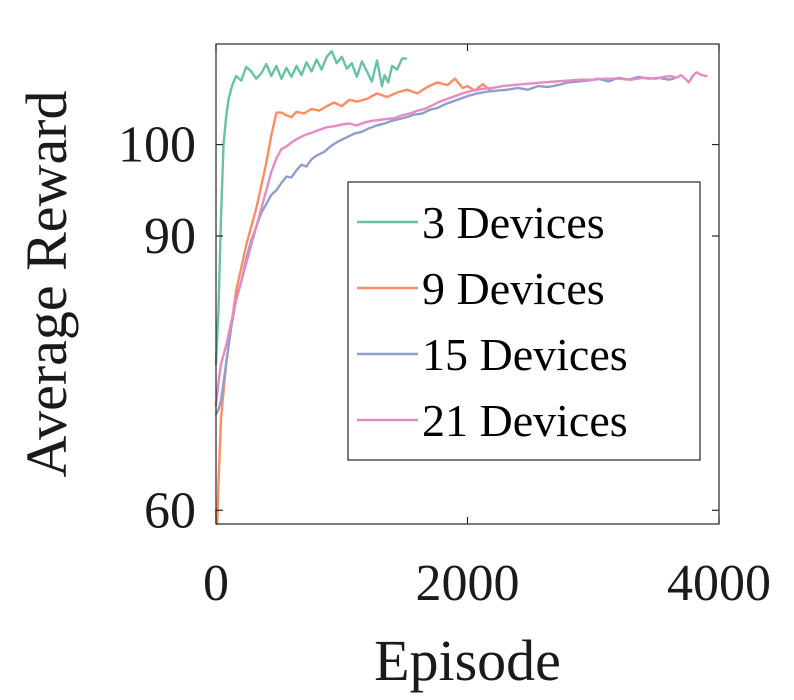  Describe the element at coordinates (719, 583) in the screenshot. I see `x-tick-label: 4000` at that location.